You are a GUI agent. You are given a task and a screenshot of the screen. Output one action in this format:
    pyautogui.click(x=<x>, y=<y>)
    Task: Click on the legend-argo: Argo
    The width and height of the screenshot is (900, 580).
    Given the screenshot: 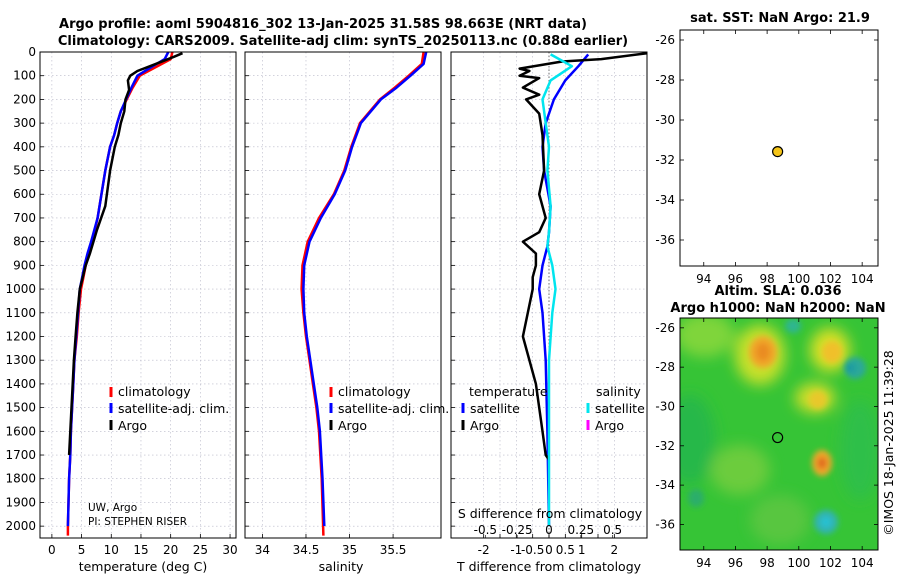 What is the action you would take?
    pyautogui.click(x=132, y=425)
    